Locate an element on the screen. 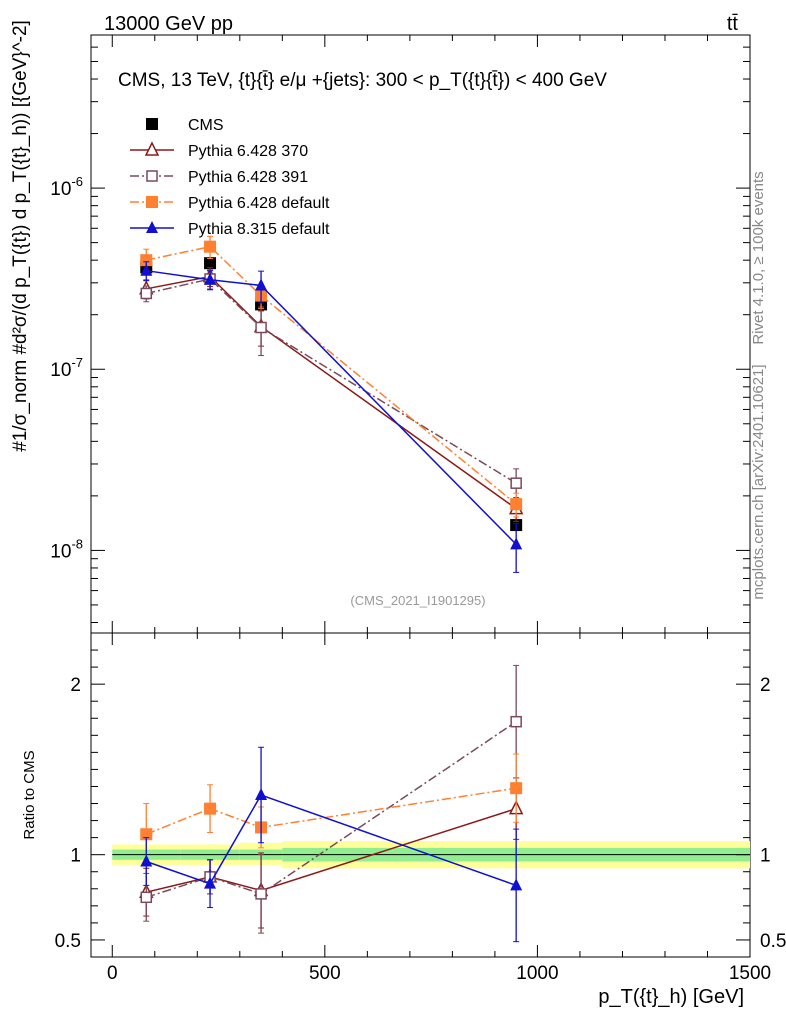 Image resolution: width=786 pixels, height=1024 pixels. legend-label-cms: CMS is located at coordinates (206, 125).